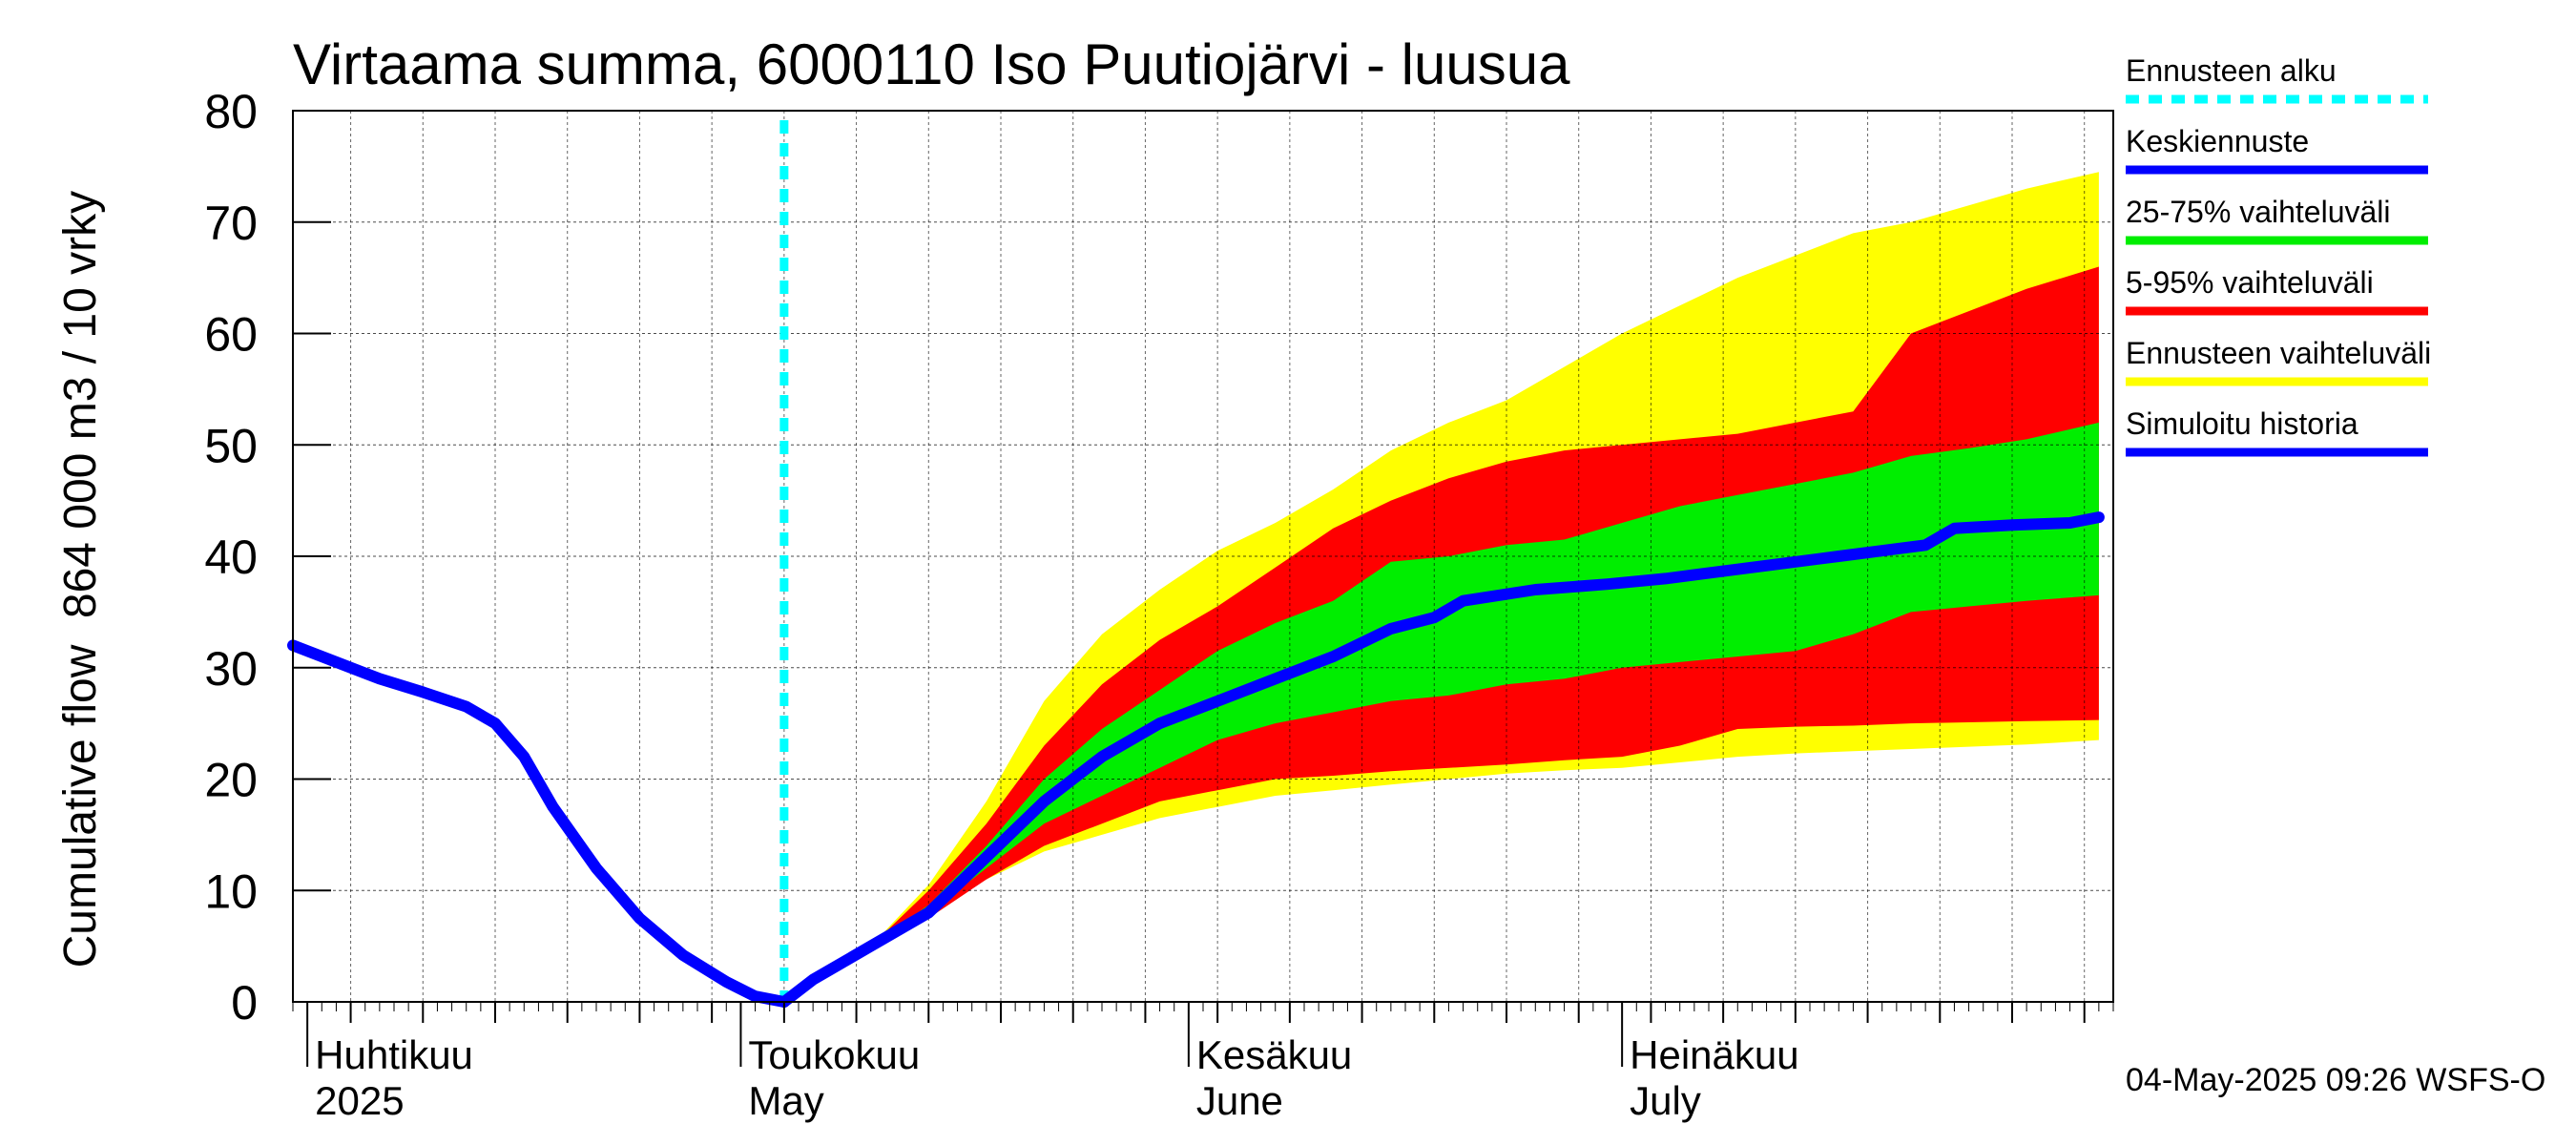 The width and height of the screenshot is (2576, 1145). Describe the element at coordinates (231, 557) in the screenshot. I see `y-tick-label: 40` at that location.